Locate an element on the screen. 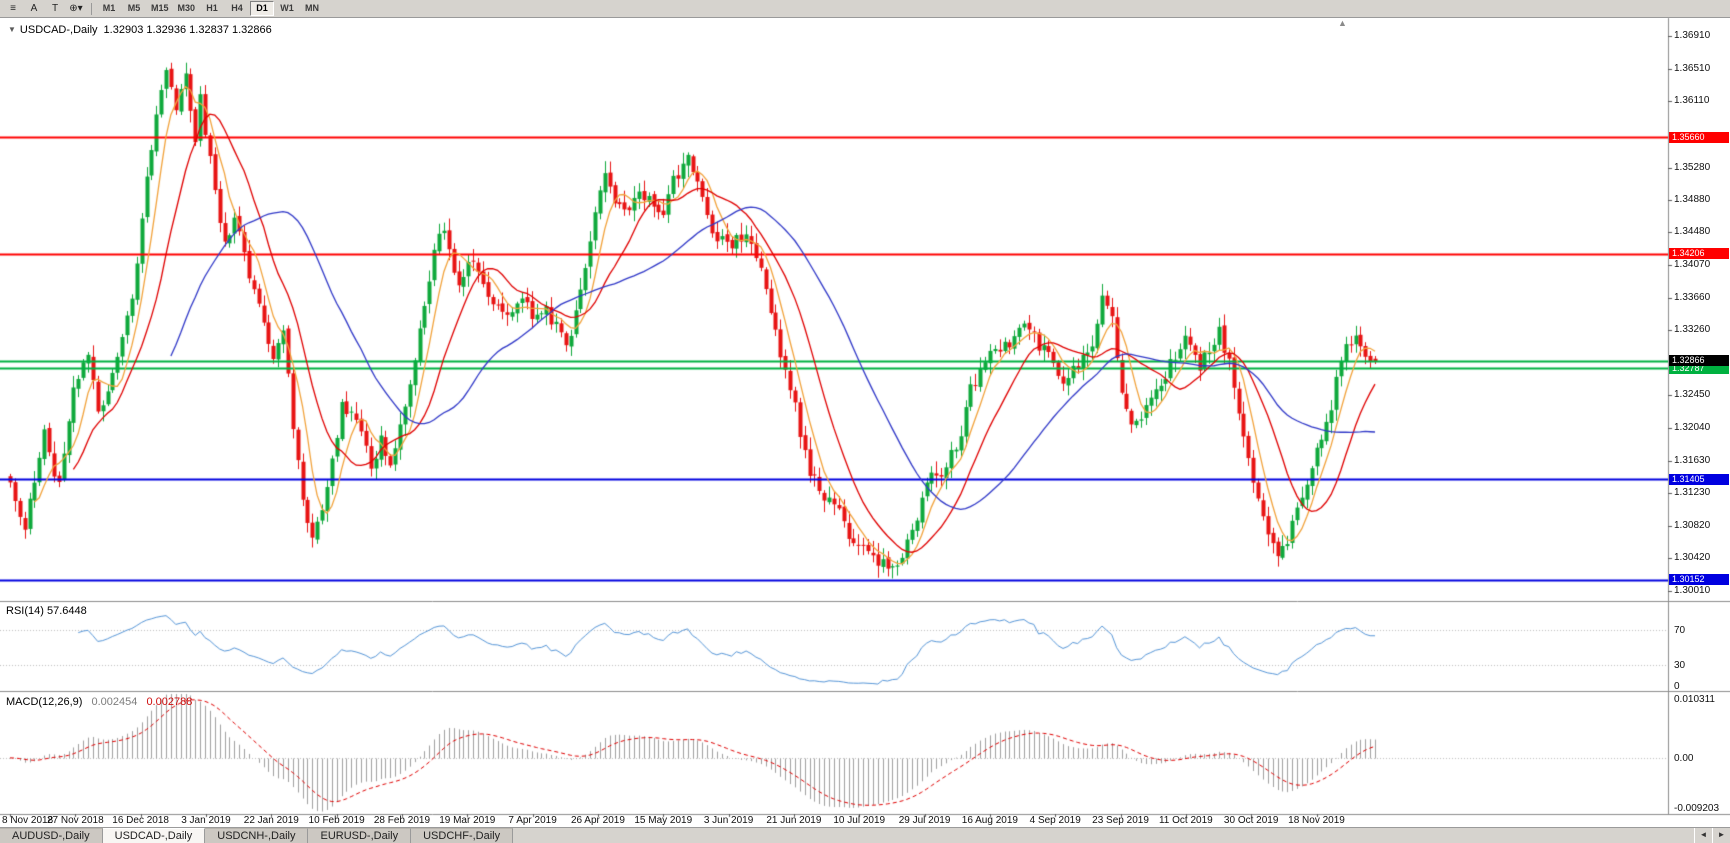  price-axis-tick: 1.34480 is located at coordinates (1692, 231).